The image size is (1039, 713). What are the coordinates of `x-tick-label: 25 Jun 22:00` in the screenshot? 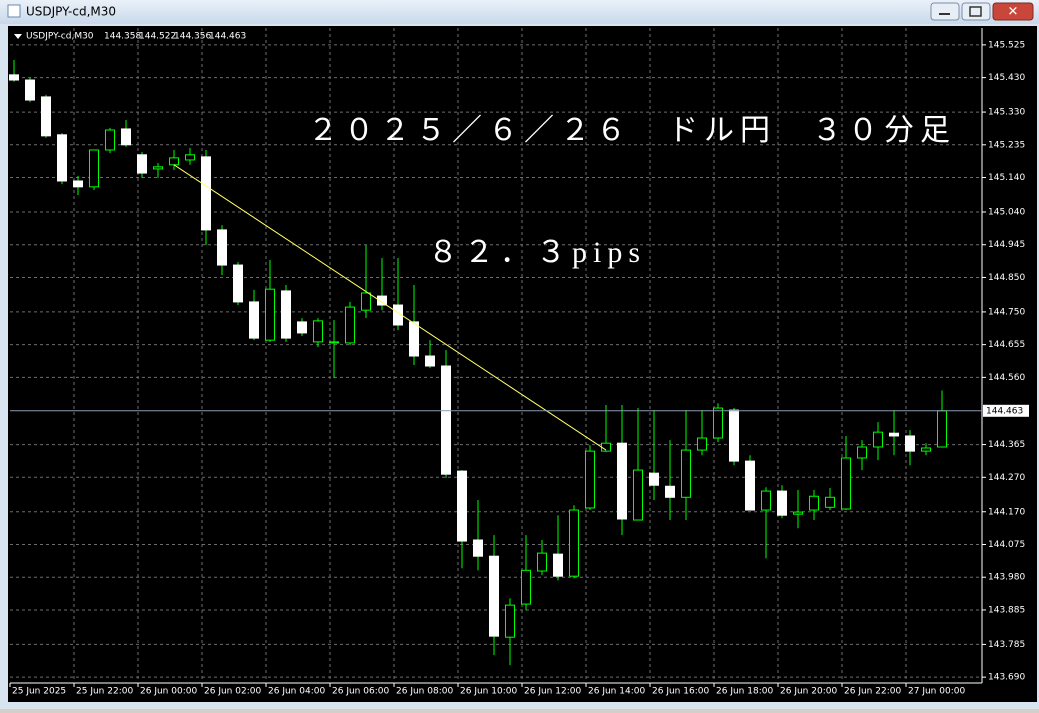 It's located at (104, 692).